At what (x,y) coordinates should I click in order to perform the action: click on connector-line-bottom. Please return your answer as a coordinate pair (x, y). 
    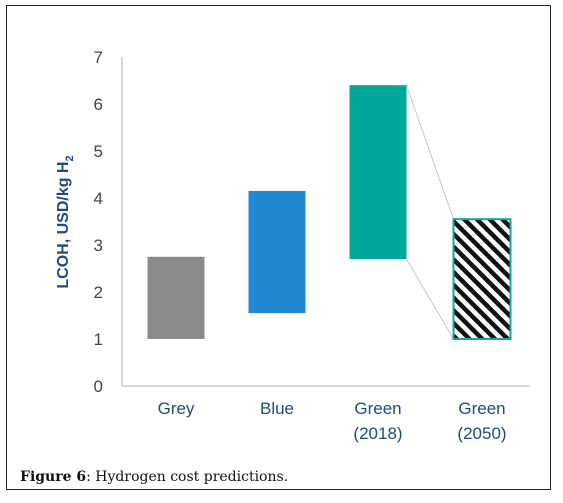
    Looking at the image, I should click on (430, 299).